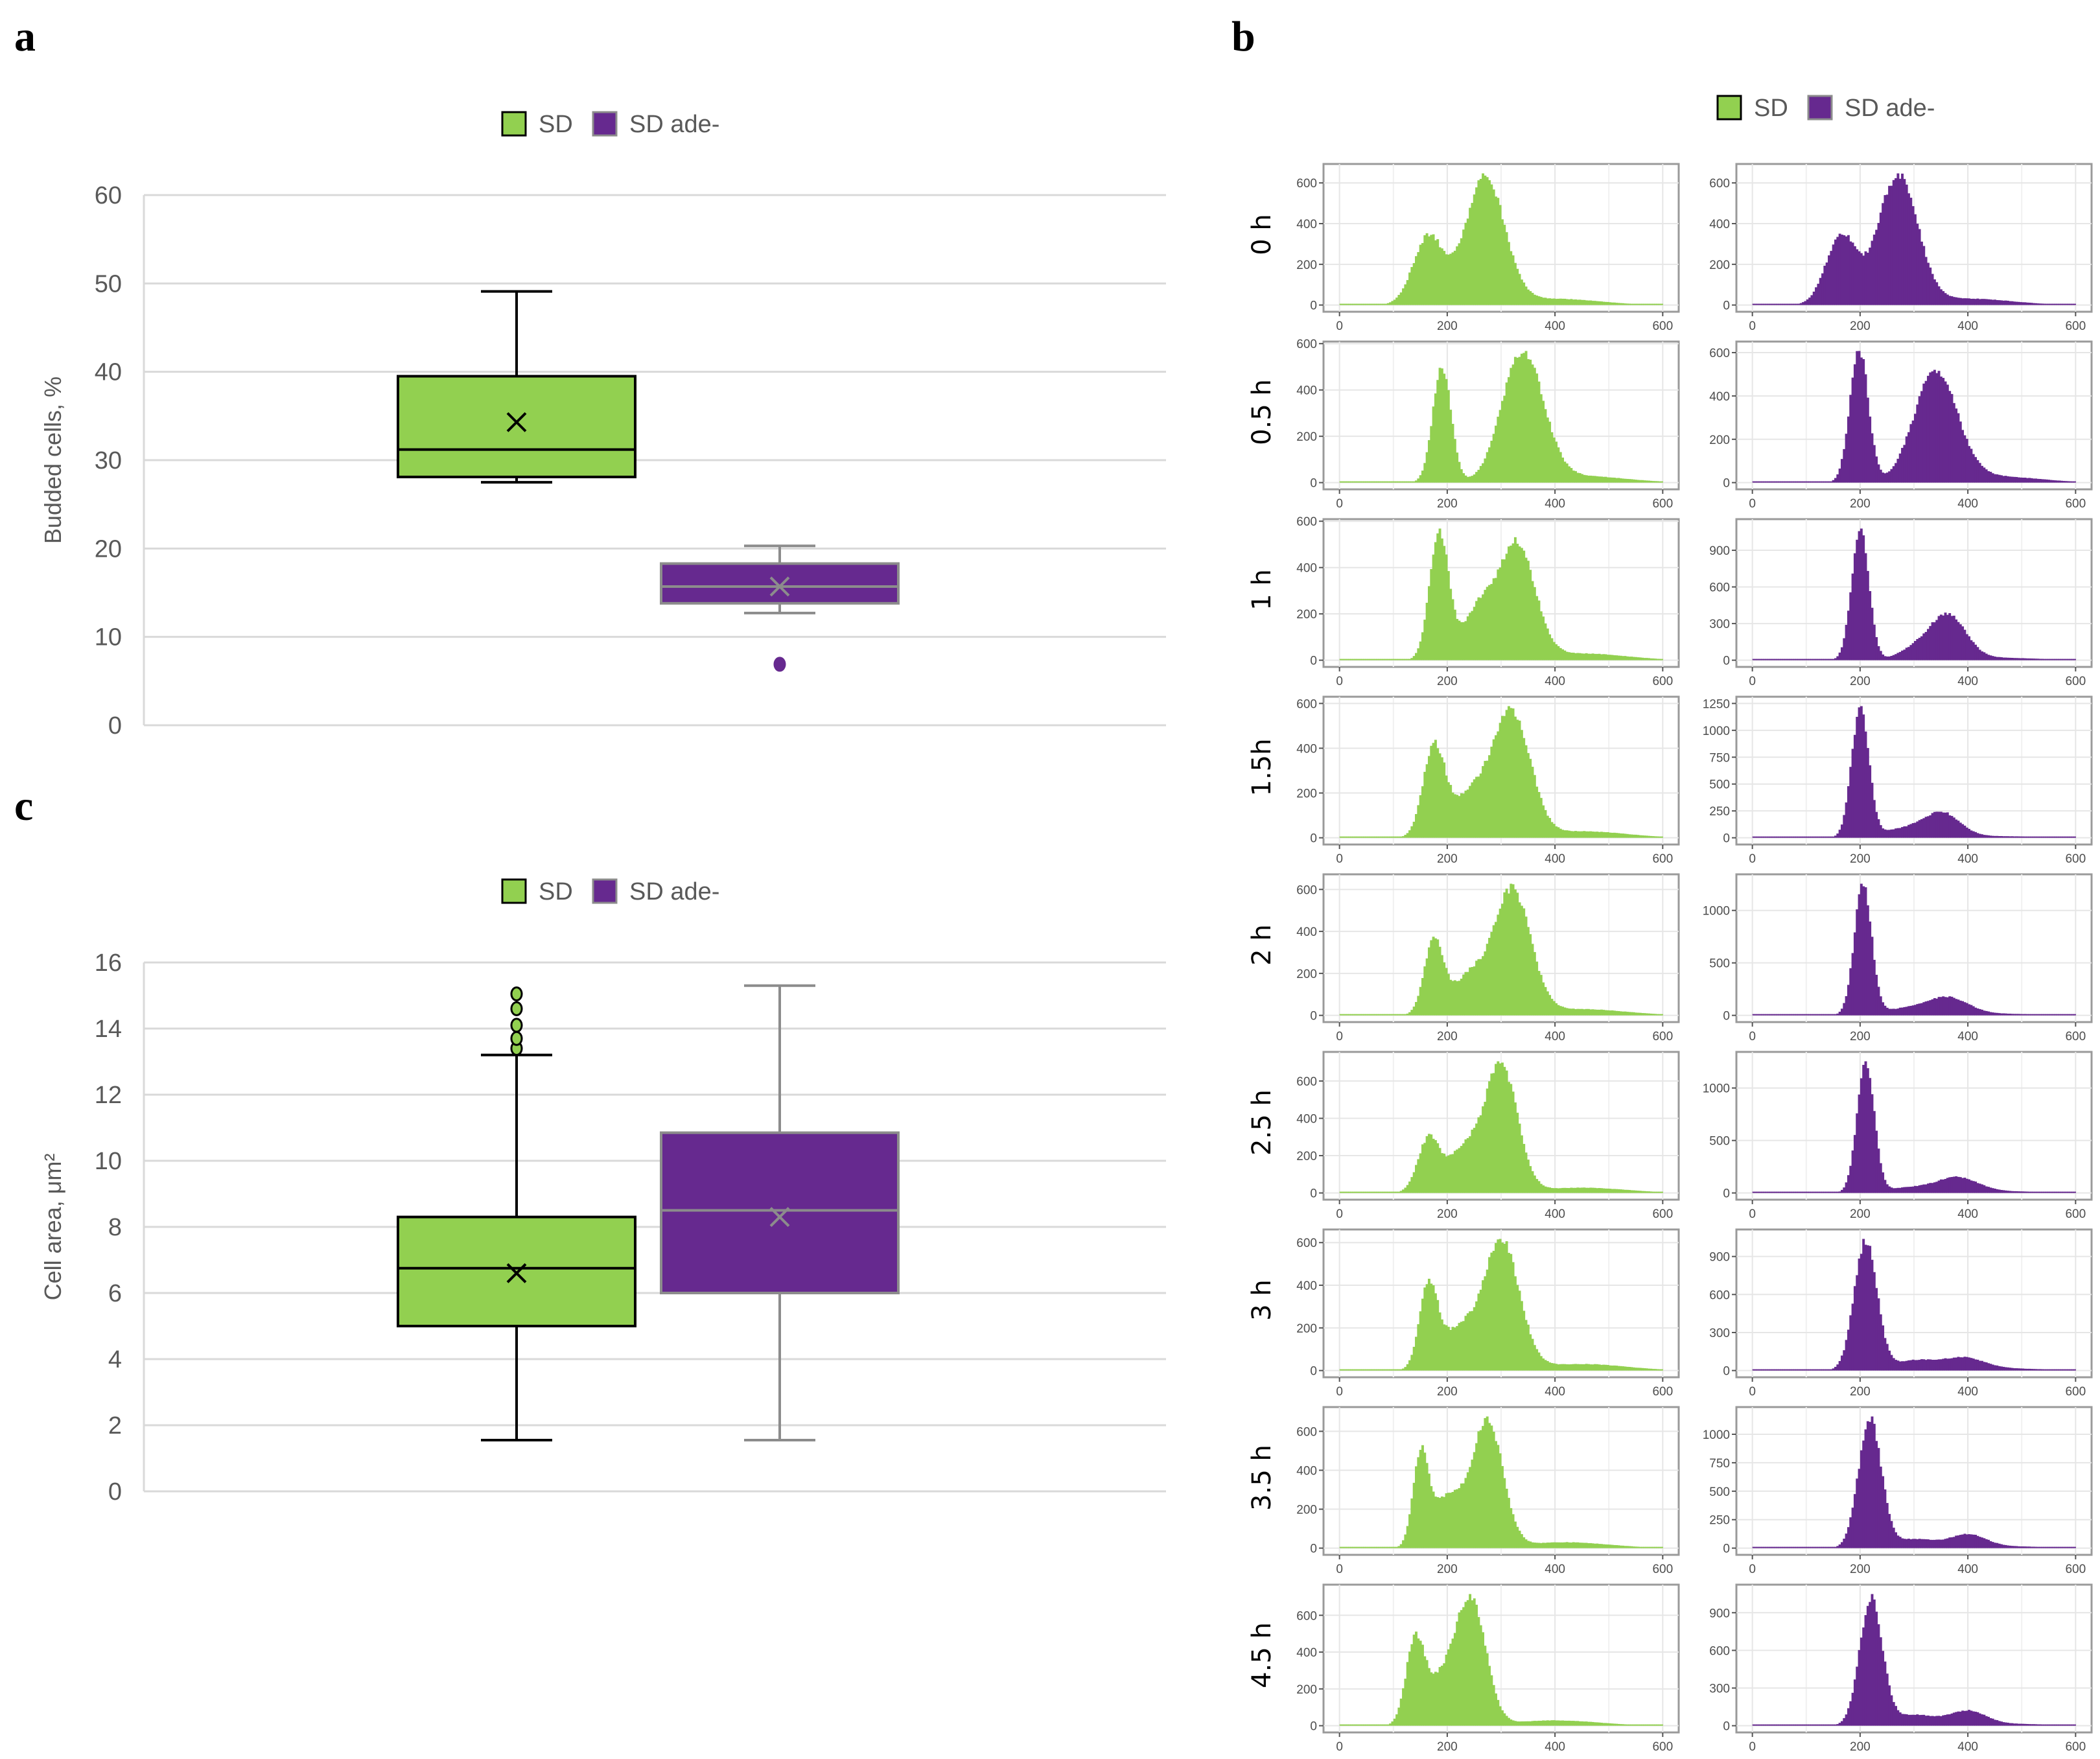  Describe the element at coordinates (1753, 1747) in the screenshot. I see `x-tick-label: 0` at that location.